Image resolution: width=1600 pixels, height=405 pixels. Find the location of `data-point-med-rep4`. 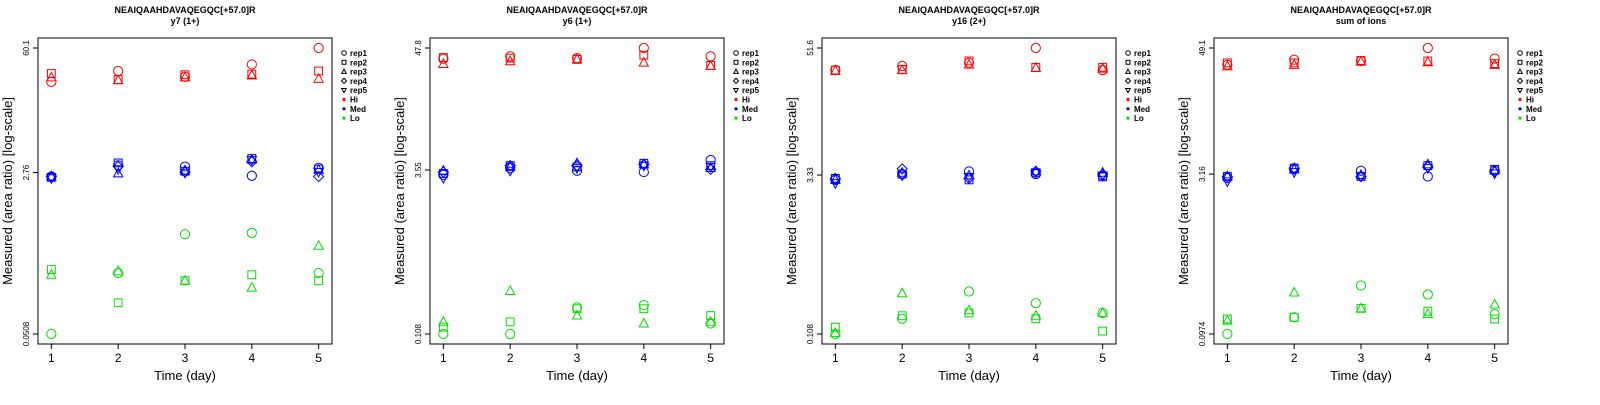

data-point-med-rep4 is located at coordinates (902, 169).